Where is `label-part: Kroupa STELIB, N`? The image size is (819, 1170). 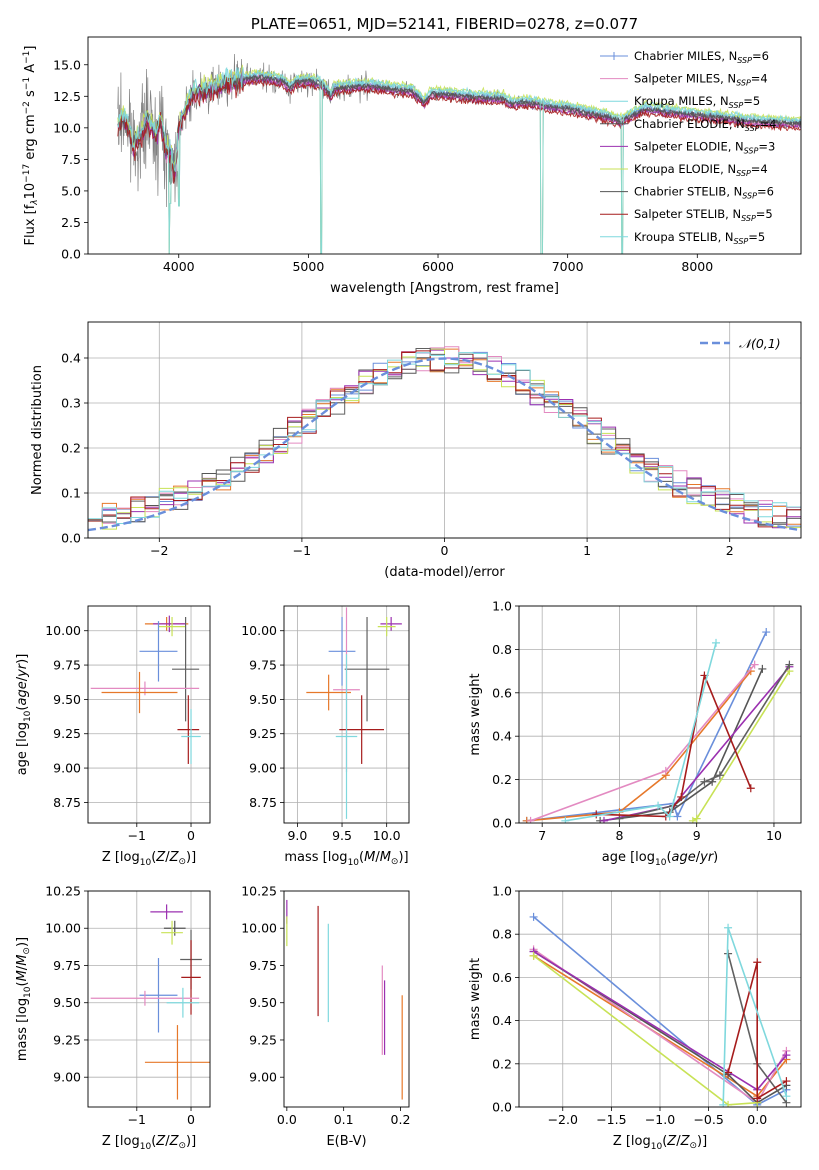 label-part: Kroupa STELIB, N is located at coordinates (684, 237).